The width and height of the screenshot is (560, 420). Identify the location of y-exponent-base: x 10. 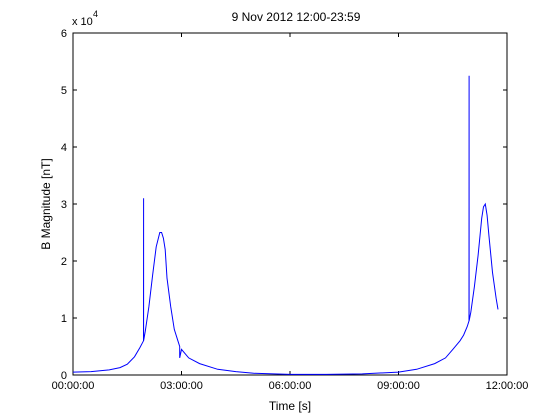
(82, 22).